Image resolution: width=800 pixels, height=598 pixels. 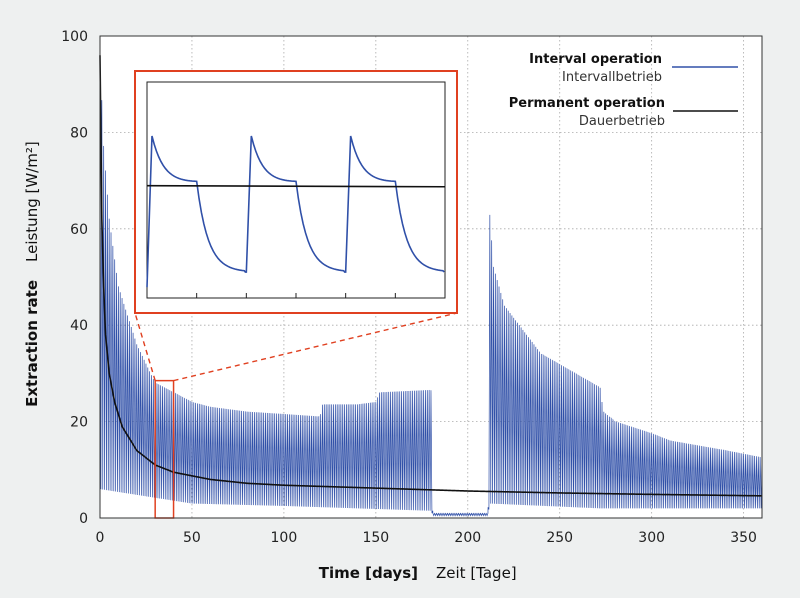 What do you see at coordinates (426, 538) in the screenshot?
I see `x-tick-labels: 0 50 100 150 200 250 300 350` at bounding box center [426, 538].